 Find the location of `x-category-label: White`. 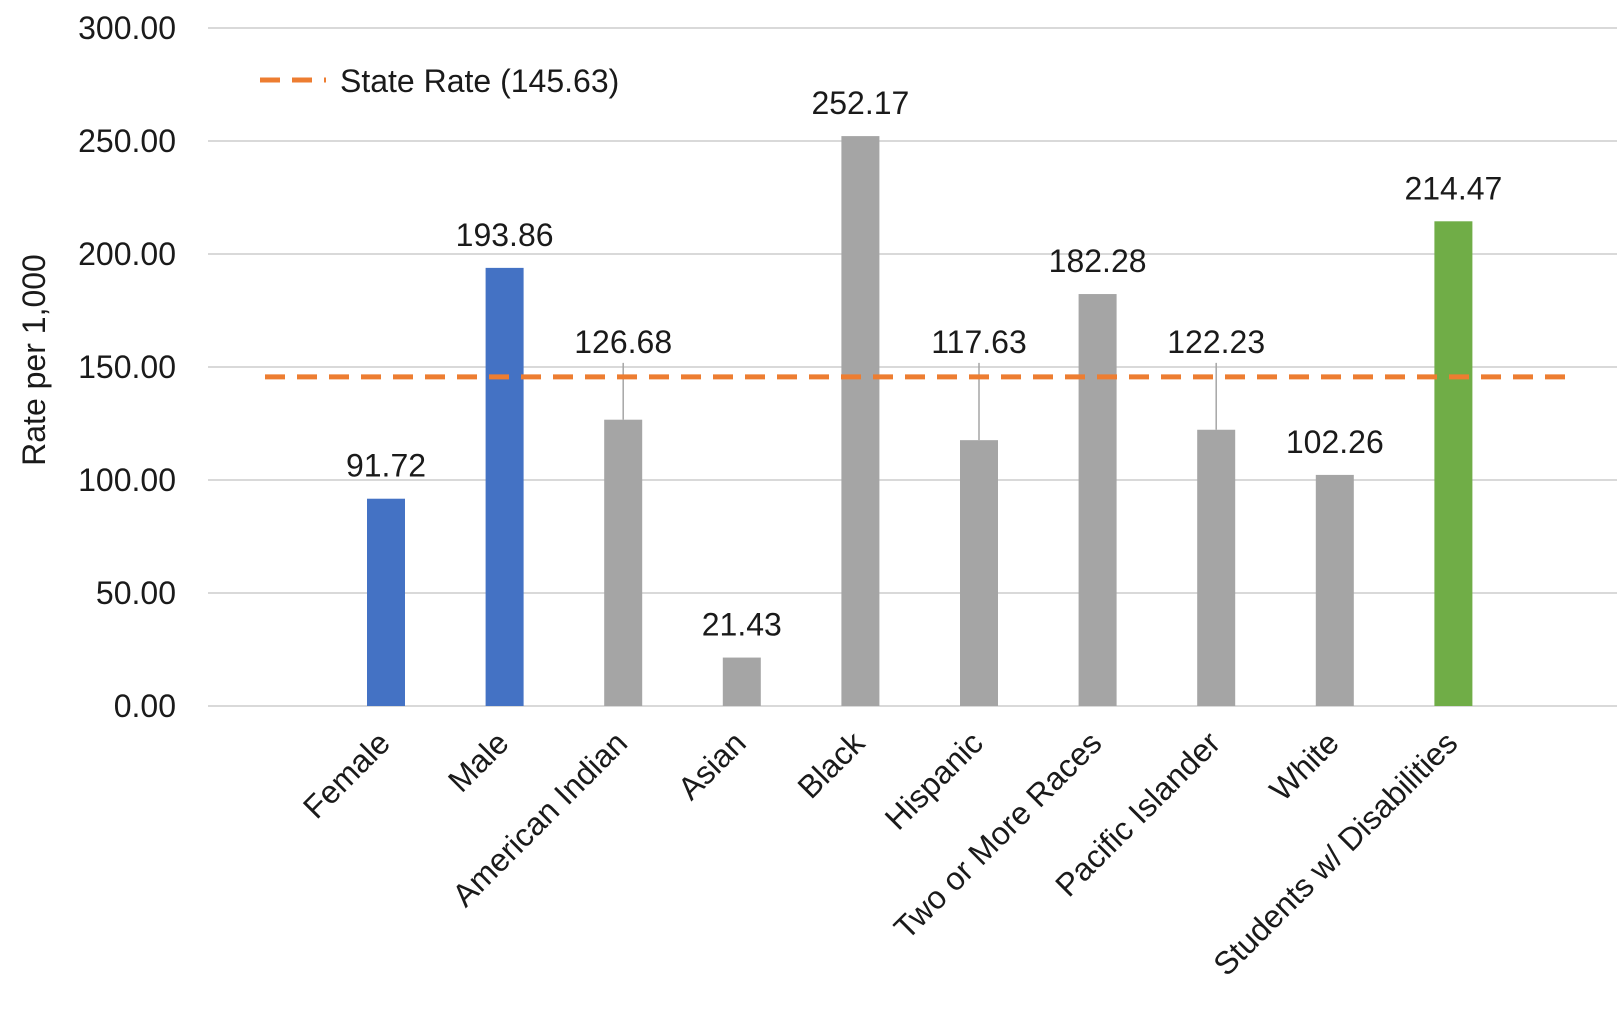

x-category-label: White is located at coordinates (1303, 765).